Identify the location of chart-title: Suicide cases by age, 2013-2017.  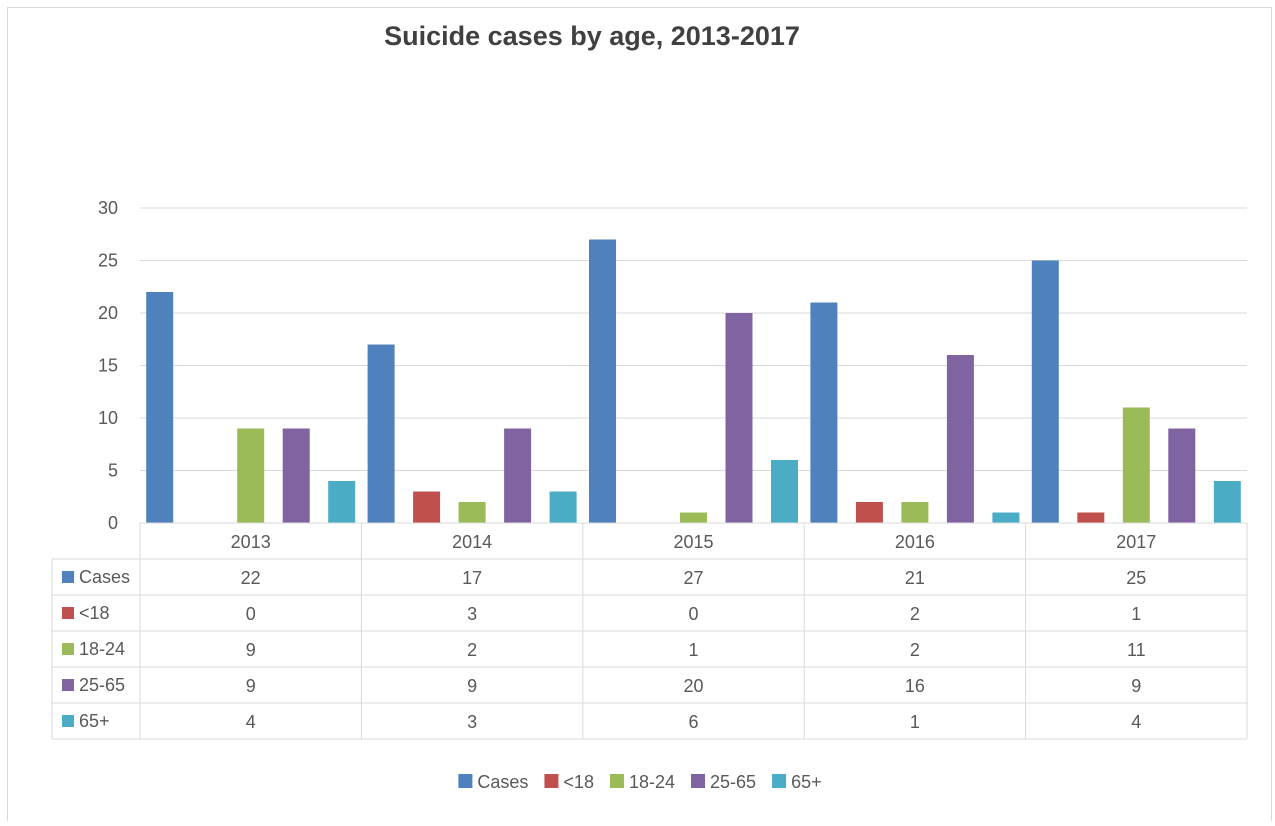
(592, 36).